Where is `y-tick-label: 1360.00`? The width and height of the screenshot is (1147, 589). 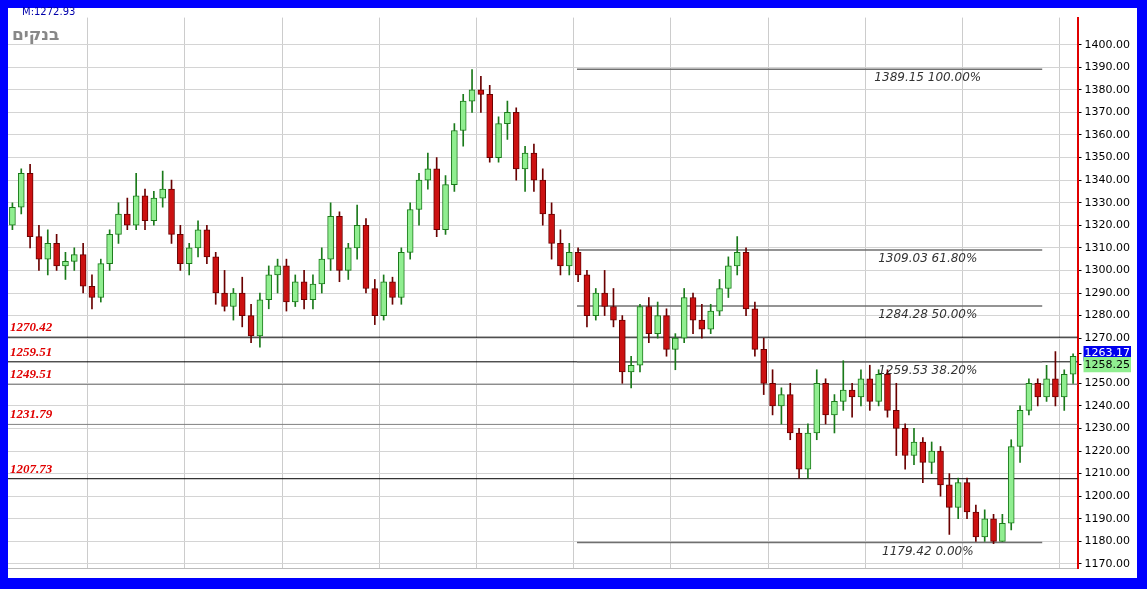
y-tick-label: 1360.00 is located at coordinates (1107, 134).